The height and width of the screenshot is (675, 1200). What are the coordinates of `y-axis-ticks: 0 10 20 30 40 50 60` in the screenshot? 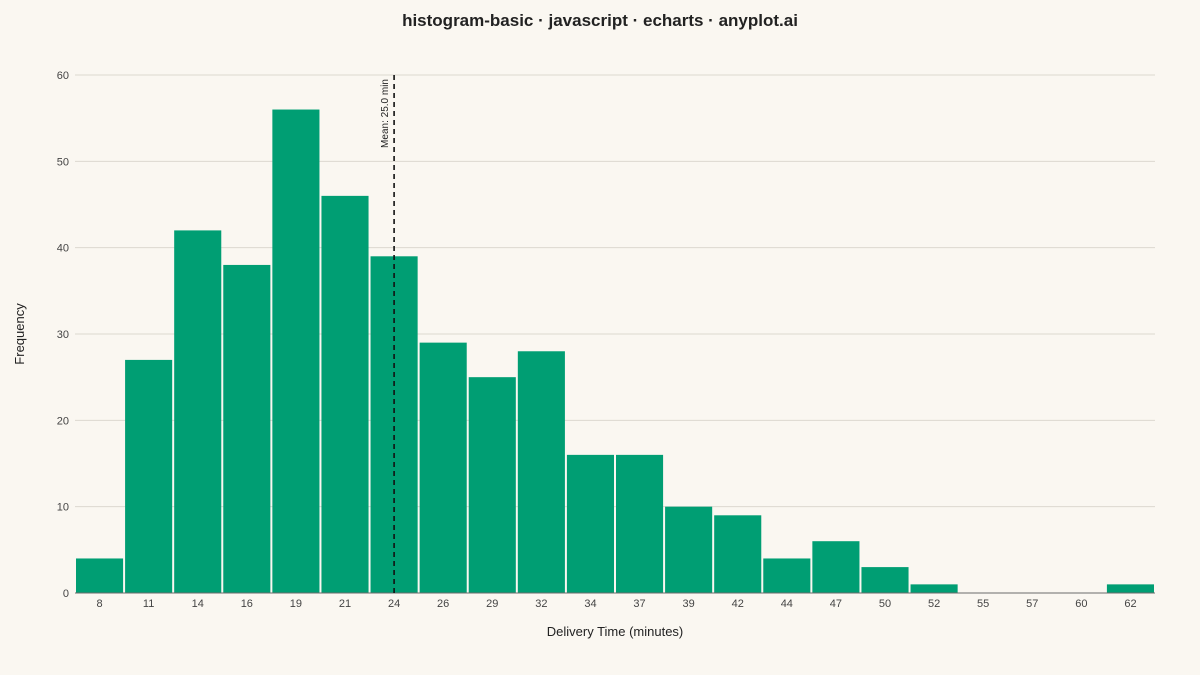 It's located at (63, 335).